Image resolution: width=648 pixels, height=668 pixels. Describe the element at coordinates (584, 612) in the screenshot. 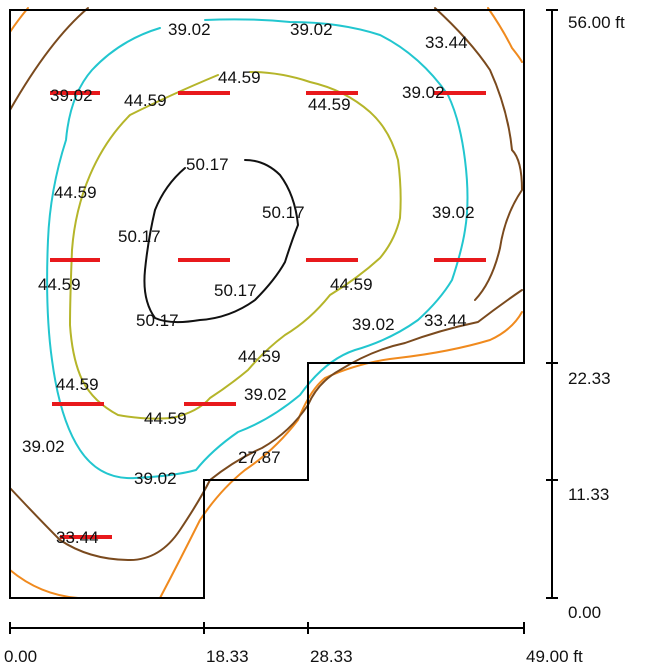

I see `y-tick-label: 0.00` at that location.